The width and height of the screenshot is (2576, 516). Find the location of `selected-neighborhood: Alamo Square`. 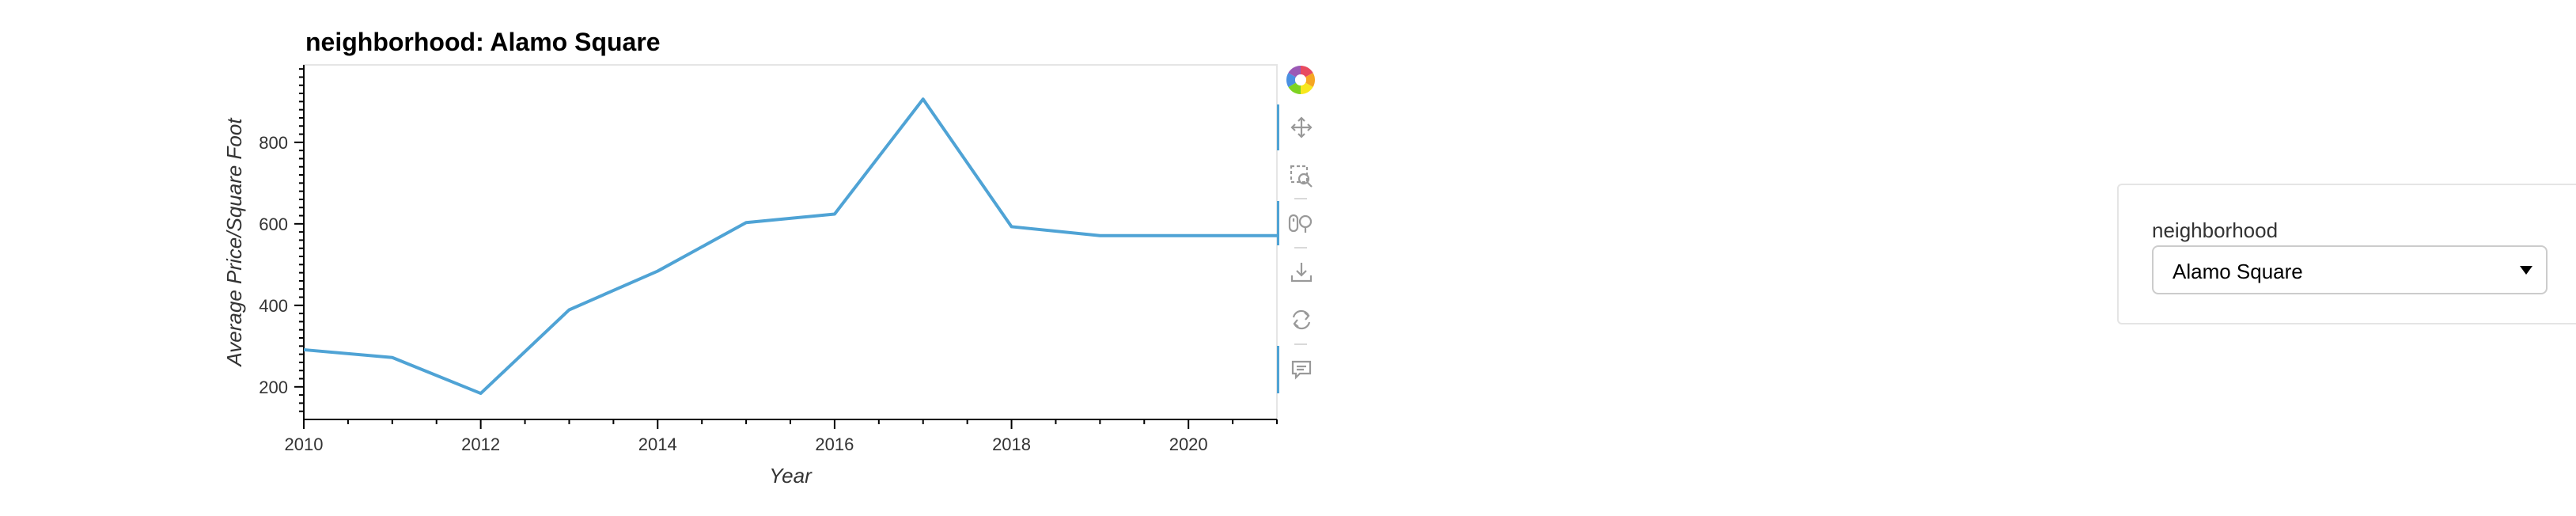

selected-neighborhood: Alamo Square is located at coordinates (2238, 271).